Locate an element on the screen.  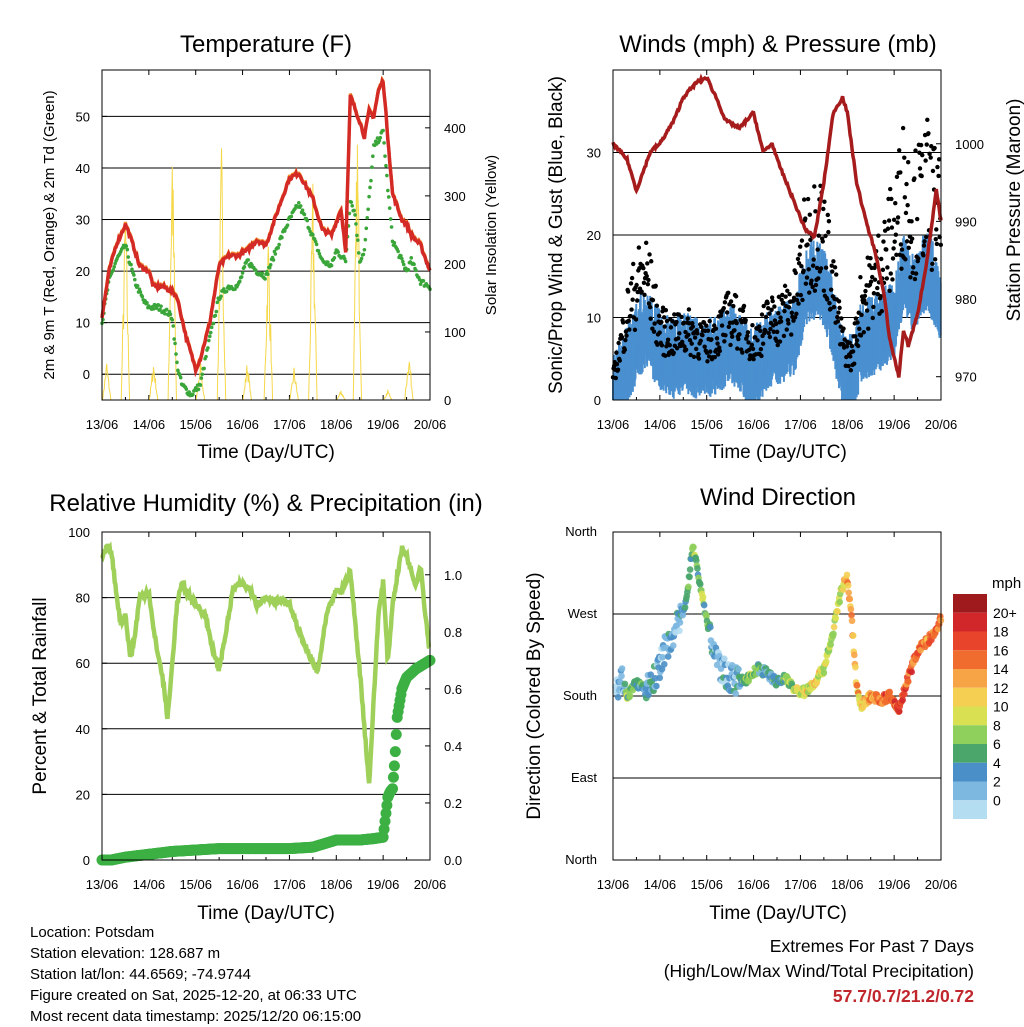
extremes-subtitle: (High/Low/Max Wind/Total Precipitation) is located at coordinates (818, 971).